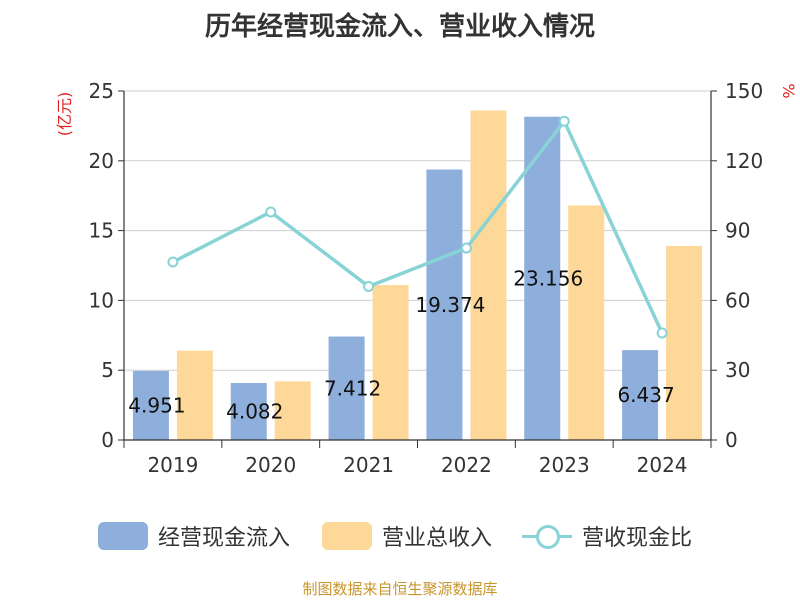 The image size is (800, 600). Describe the element at coordinates (684, 342) in the screenshot. I see `bar-revenue-2024` at that location.